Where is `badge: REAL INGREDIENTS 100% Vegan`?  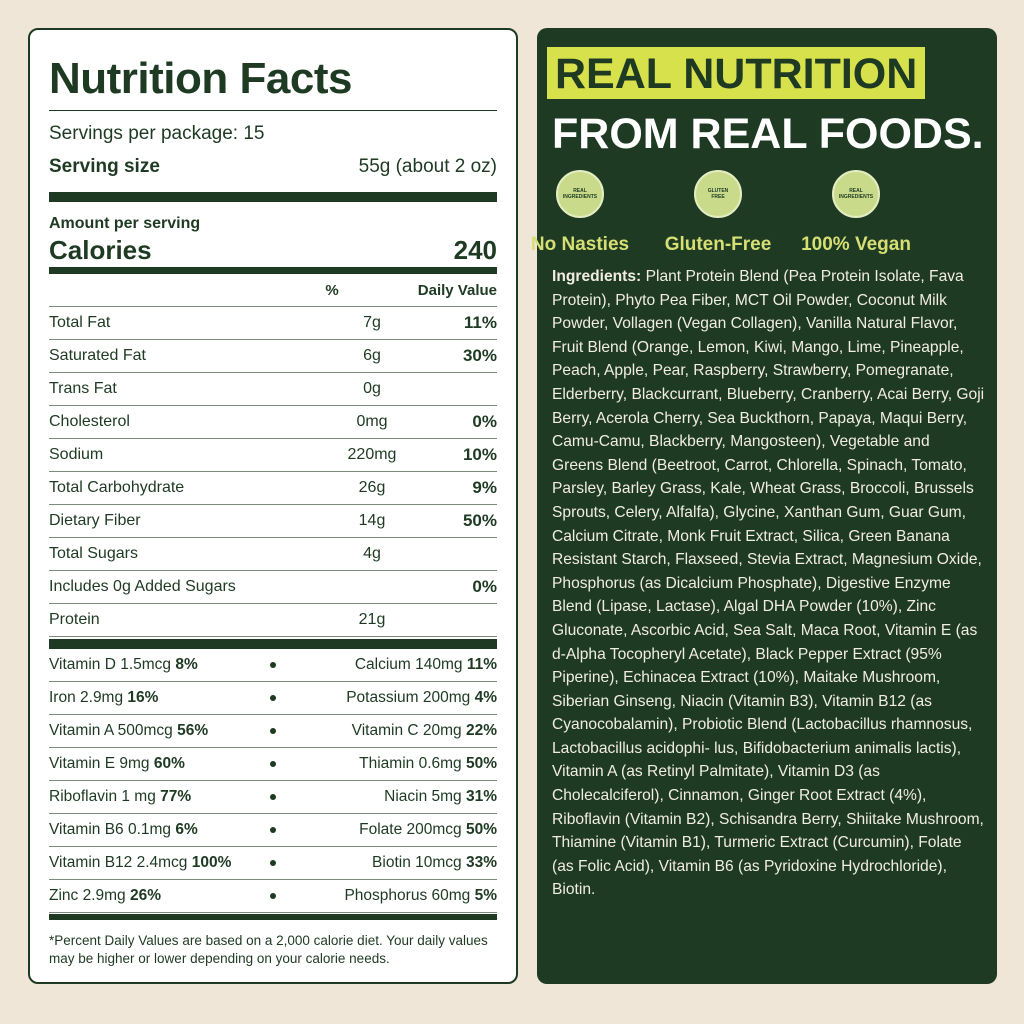
badge: REAL INGREDIENTS 100% Vegan is located at coordinates (856, 213).